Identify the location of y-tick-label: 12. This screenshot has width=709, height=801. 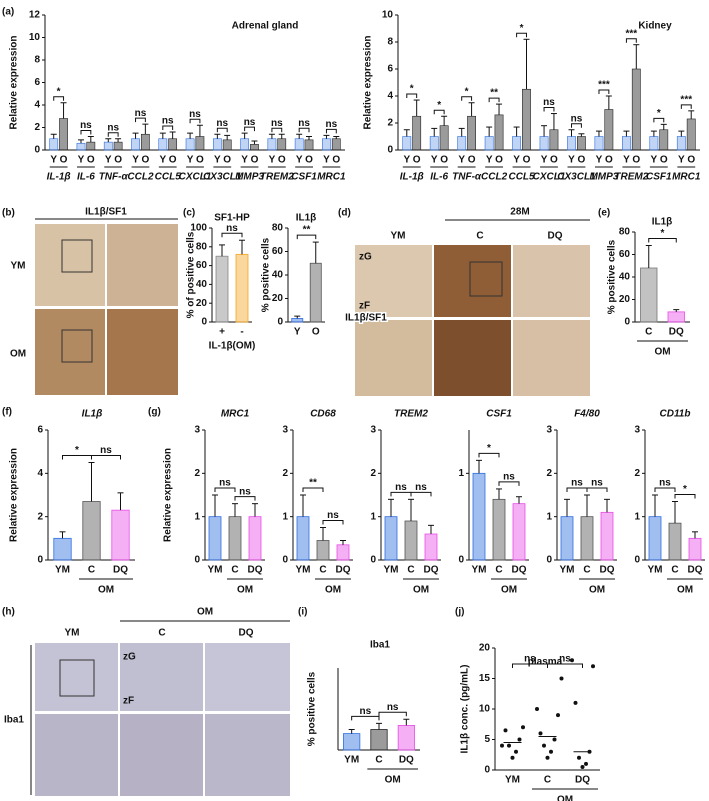
(35, 15).